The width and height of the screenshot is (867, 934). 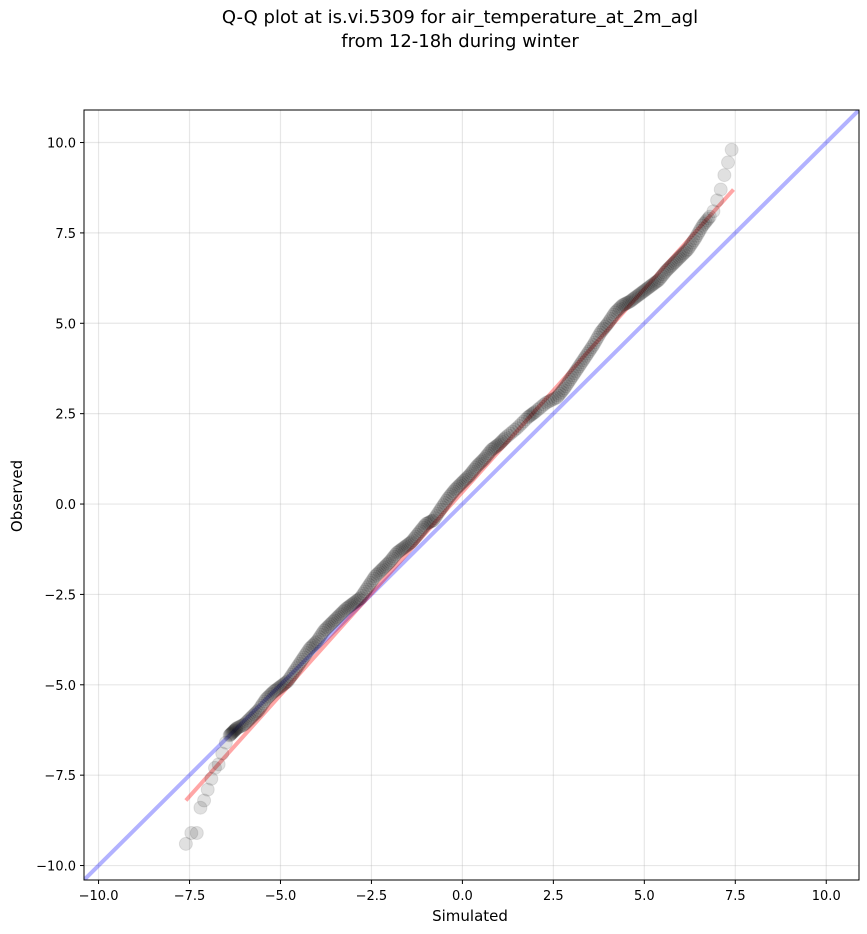 What do you see at coordinates (553, 896) in the screenshot?
I see `x-tick-label: 2.5` at bounding box center [553, 896].